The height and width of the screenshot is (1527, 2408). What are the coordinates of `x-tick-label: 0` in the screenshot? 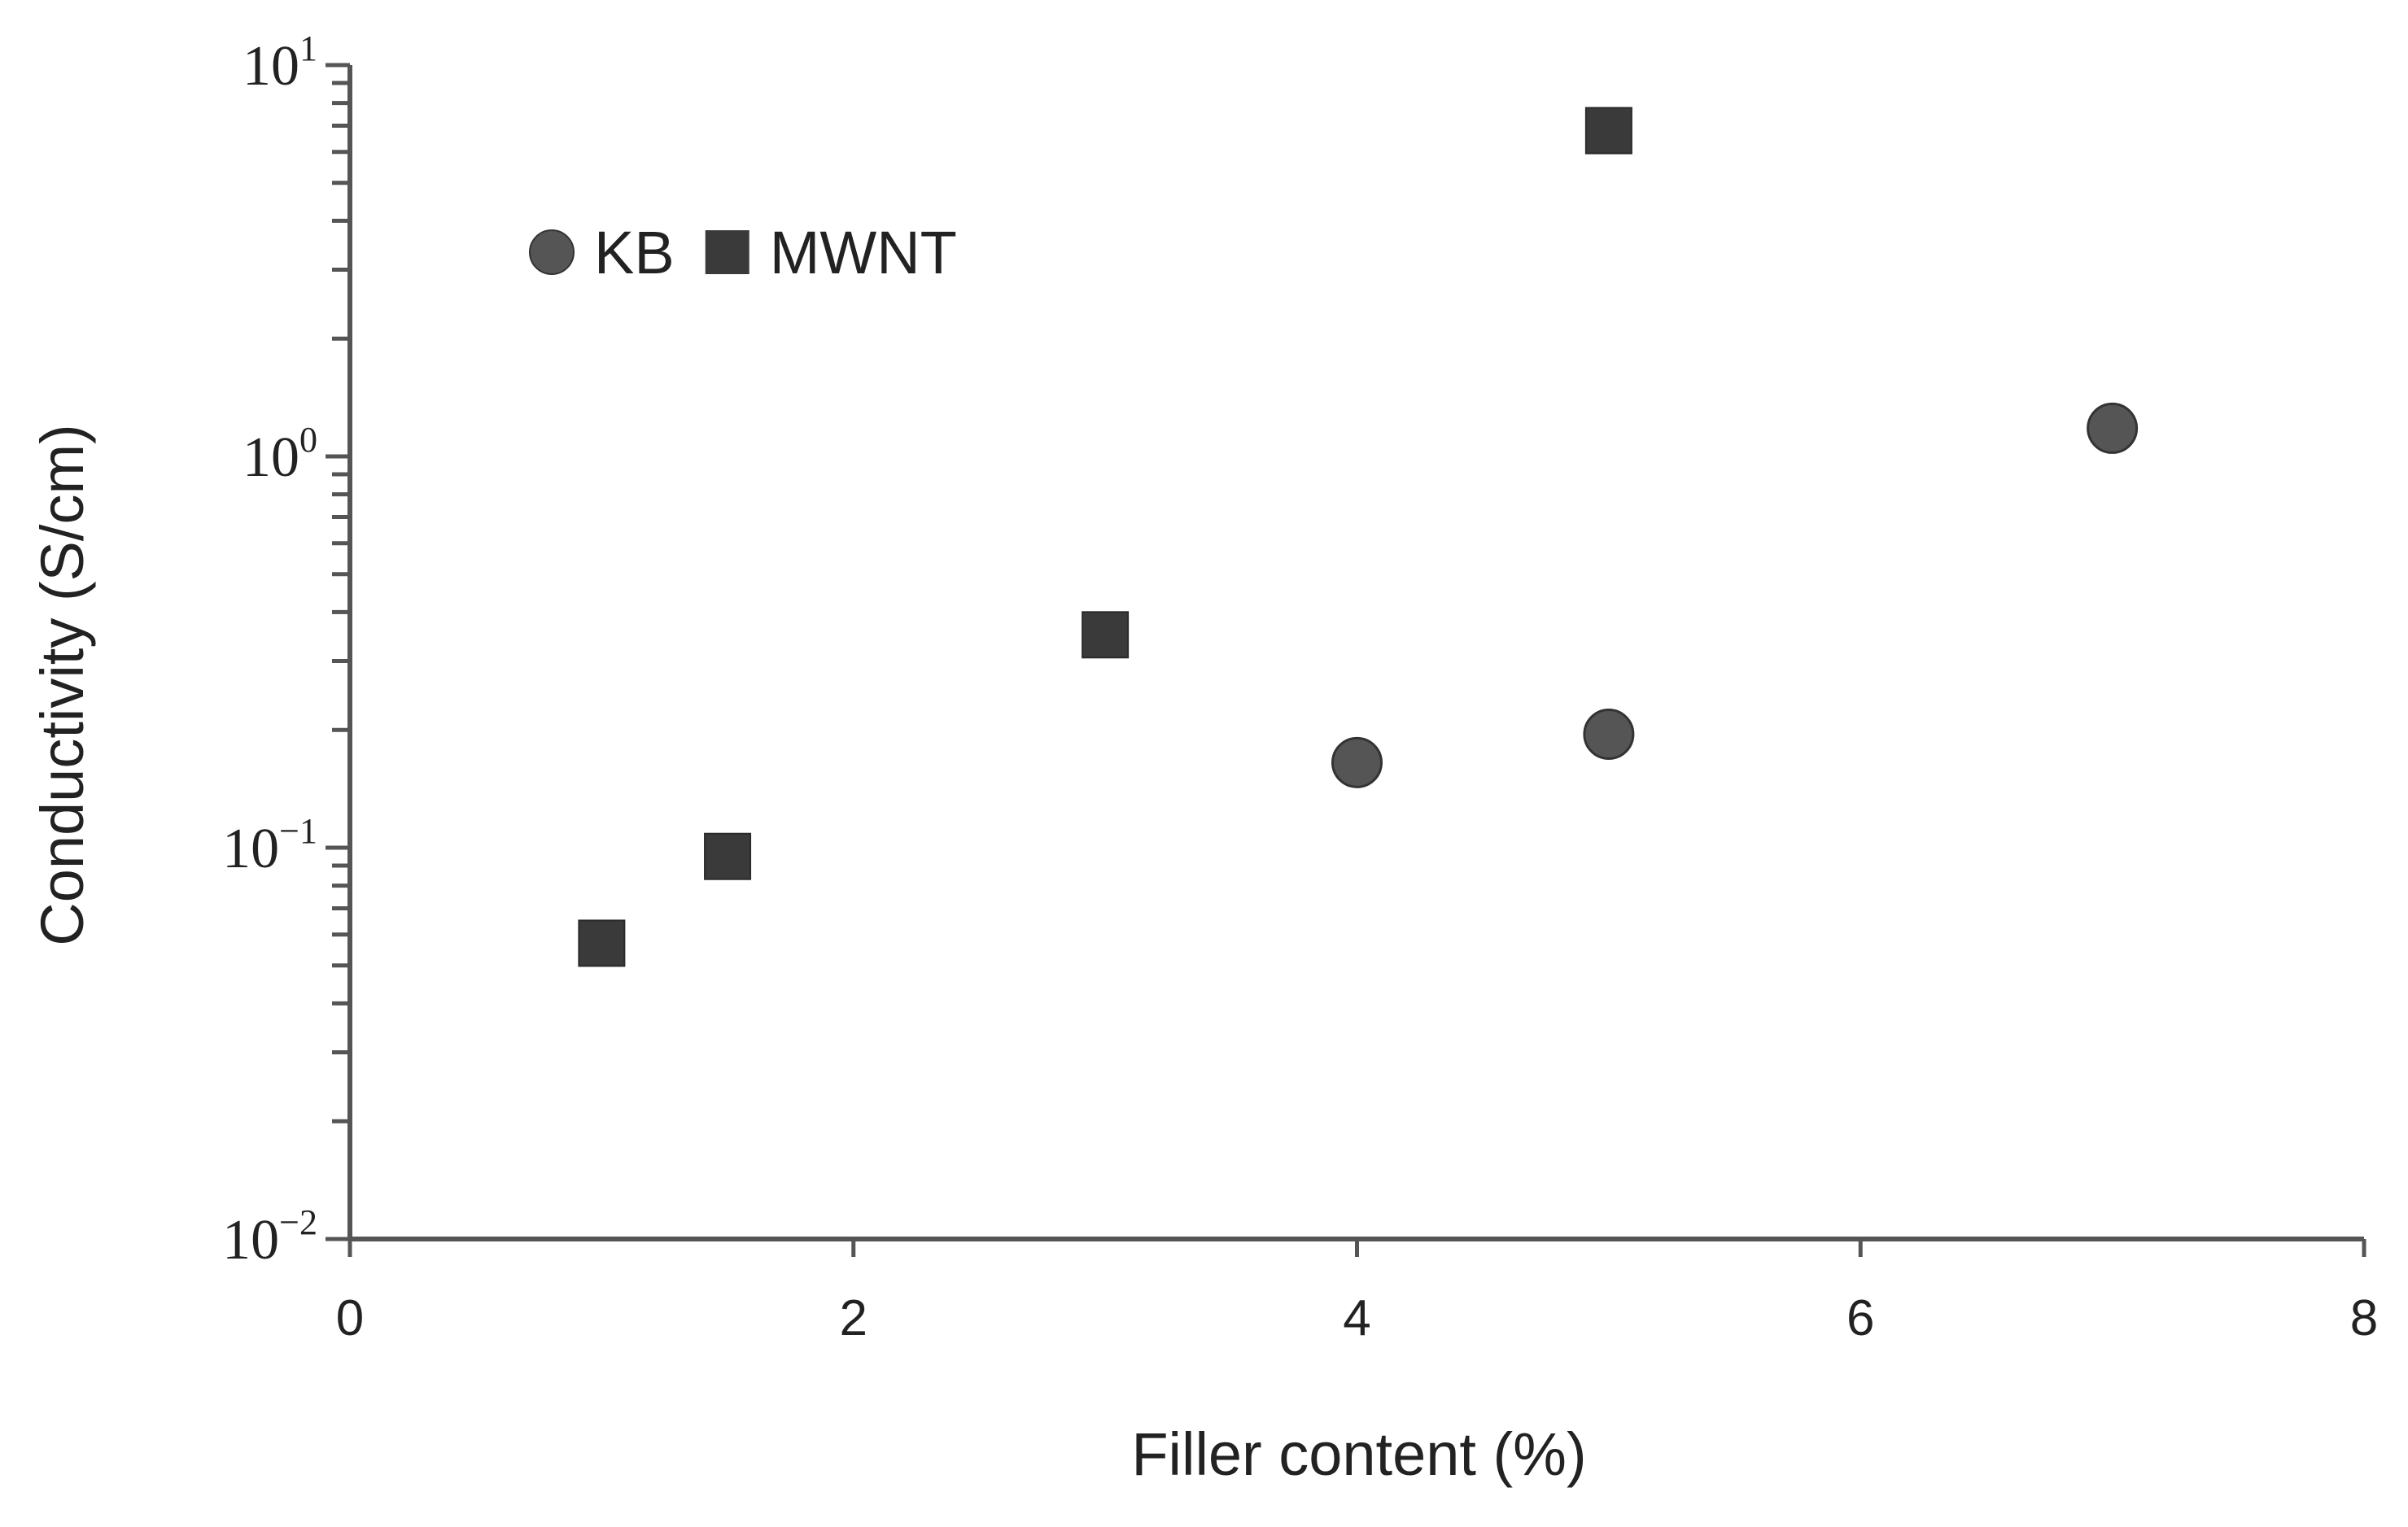 It's located at (350, 1318).